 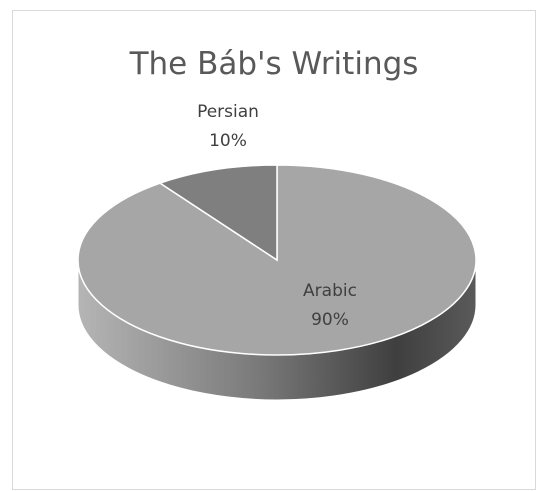 I want to click on pie-slice-persian, so click(x=218, y=213).